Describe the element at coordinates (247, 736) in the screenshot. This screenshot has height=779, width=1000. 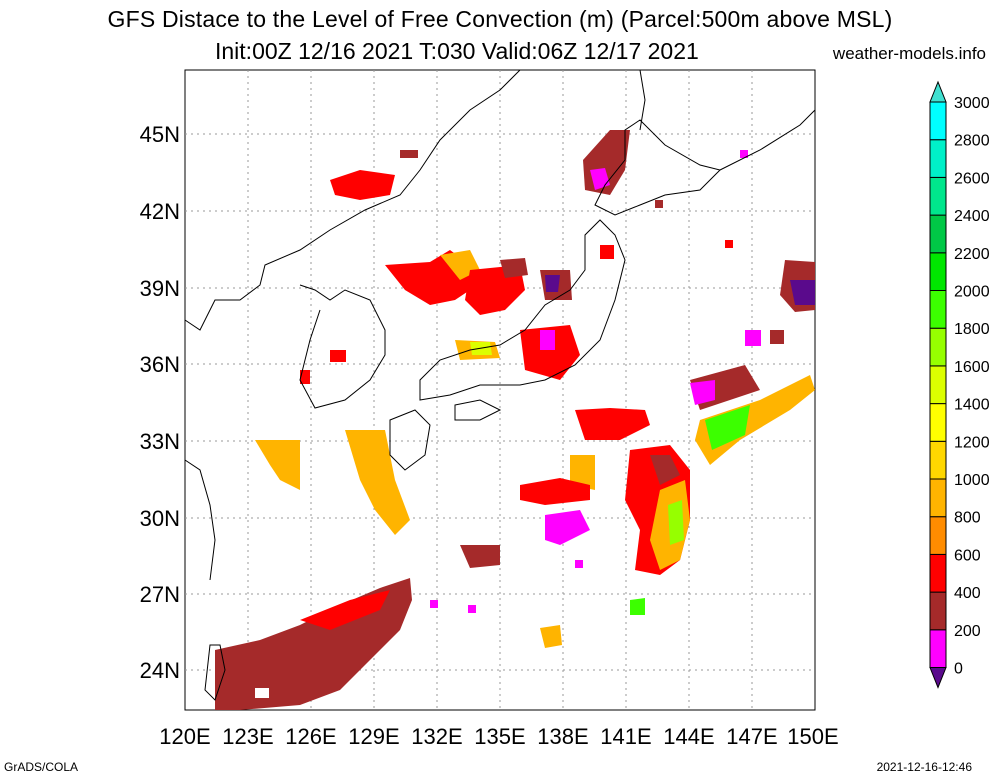
I see `lon-label: 123E` at that location.